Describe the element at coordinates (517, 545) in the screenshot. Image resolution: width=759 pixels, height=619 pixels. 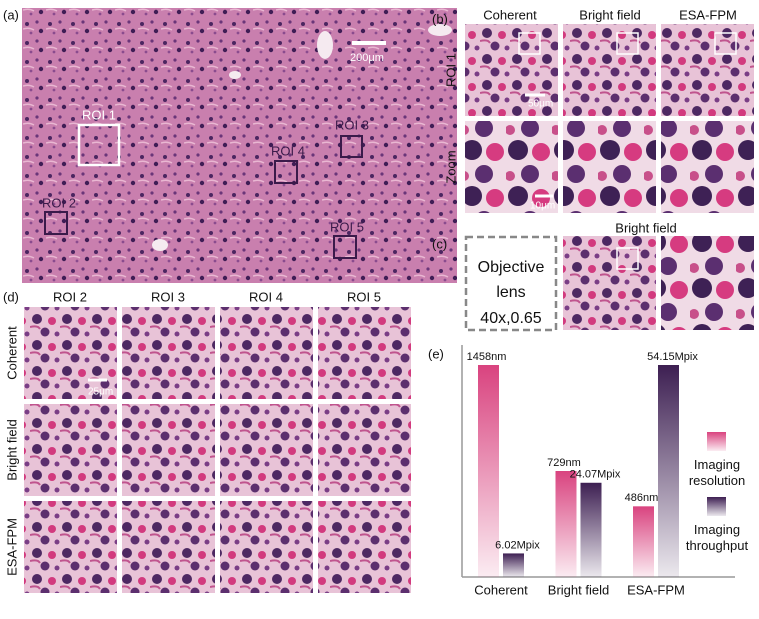
I see `value-label: 6.02Mpix` at that location.